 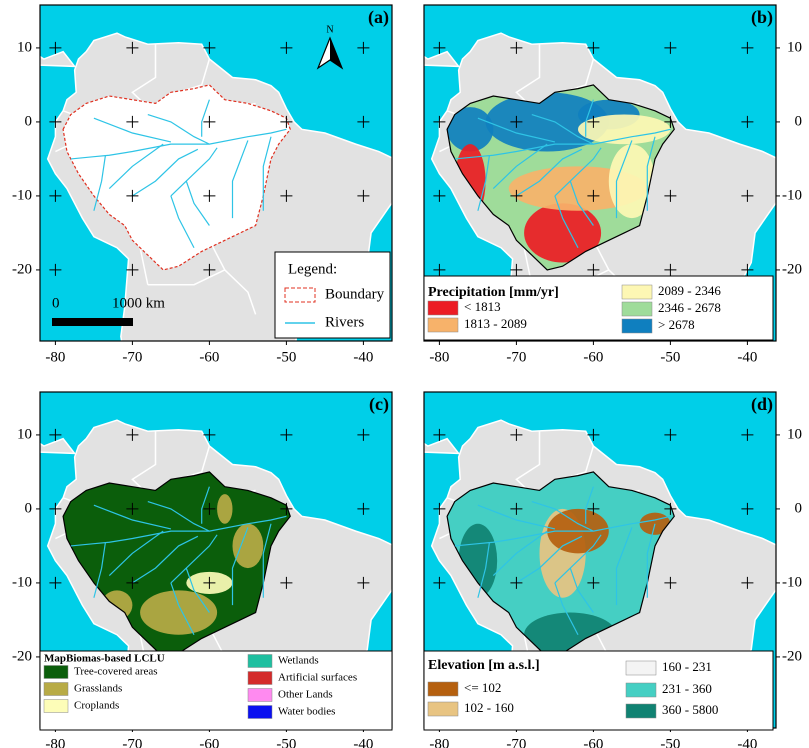 I want to click on legend-label: Croplands, so click(x=96, y=706).